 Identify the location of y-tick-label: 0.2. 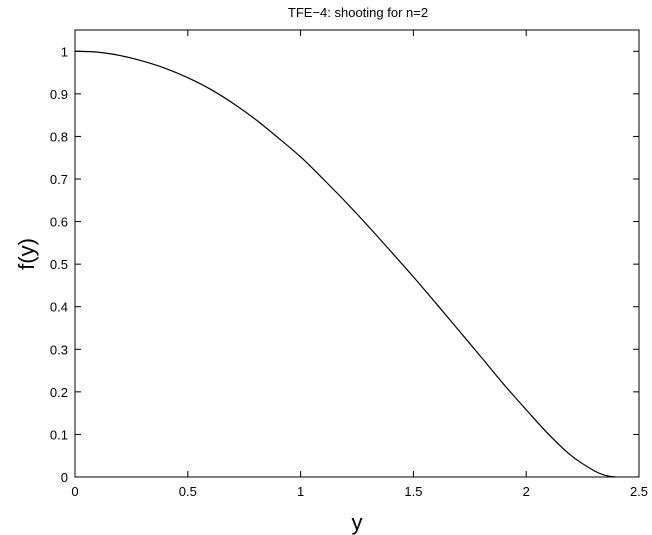
(59, 392).